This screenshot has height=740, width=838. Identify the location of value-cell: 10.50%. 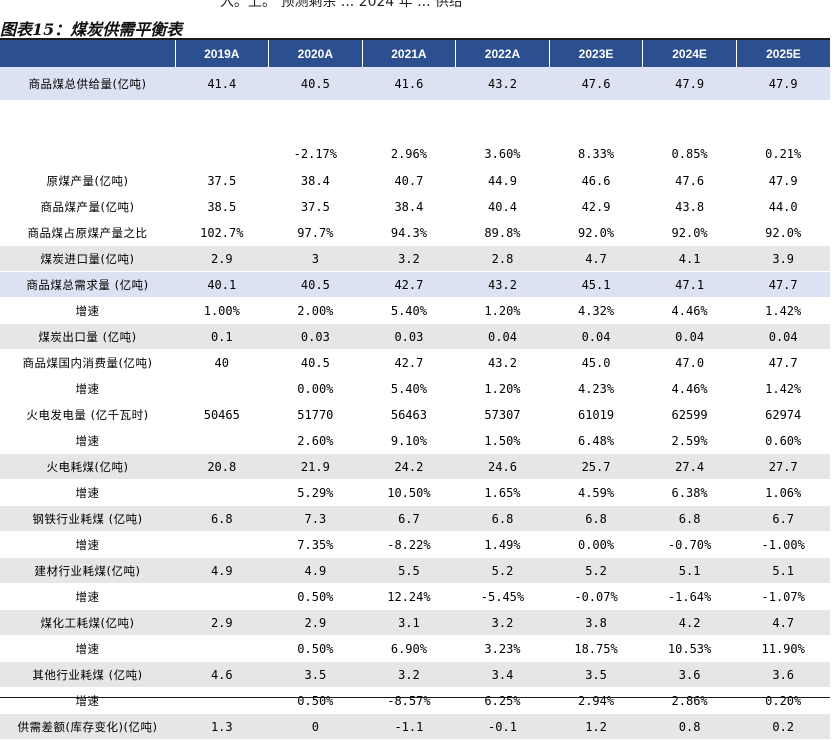
(409, 492).